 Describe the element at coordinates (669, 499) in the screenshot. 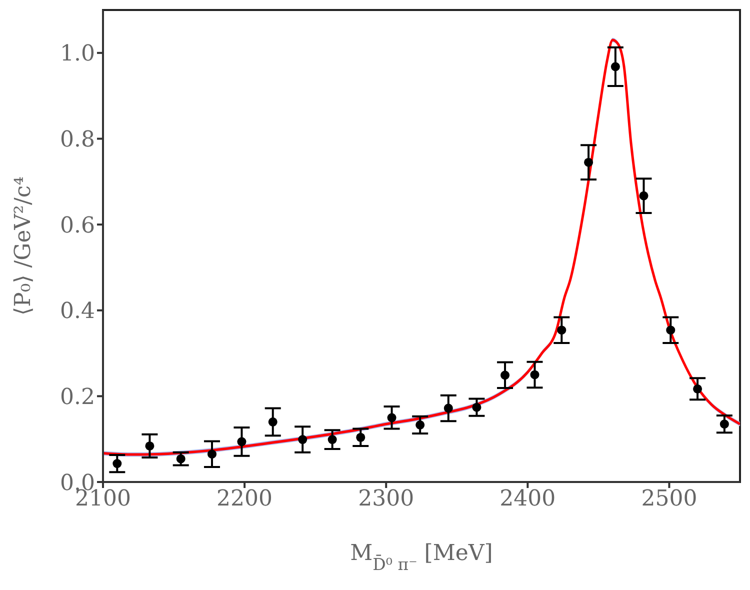

I see `x-tick-label: 2500` at that location.